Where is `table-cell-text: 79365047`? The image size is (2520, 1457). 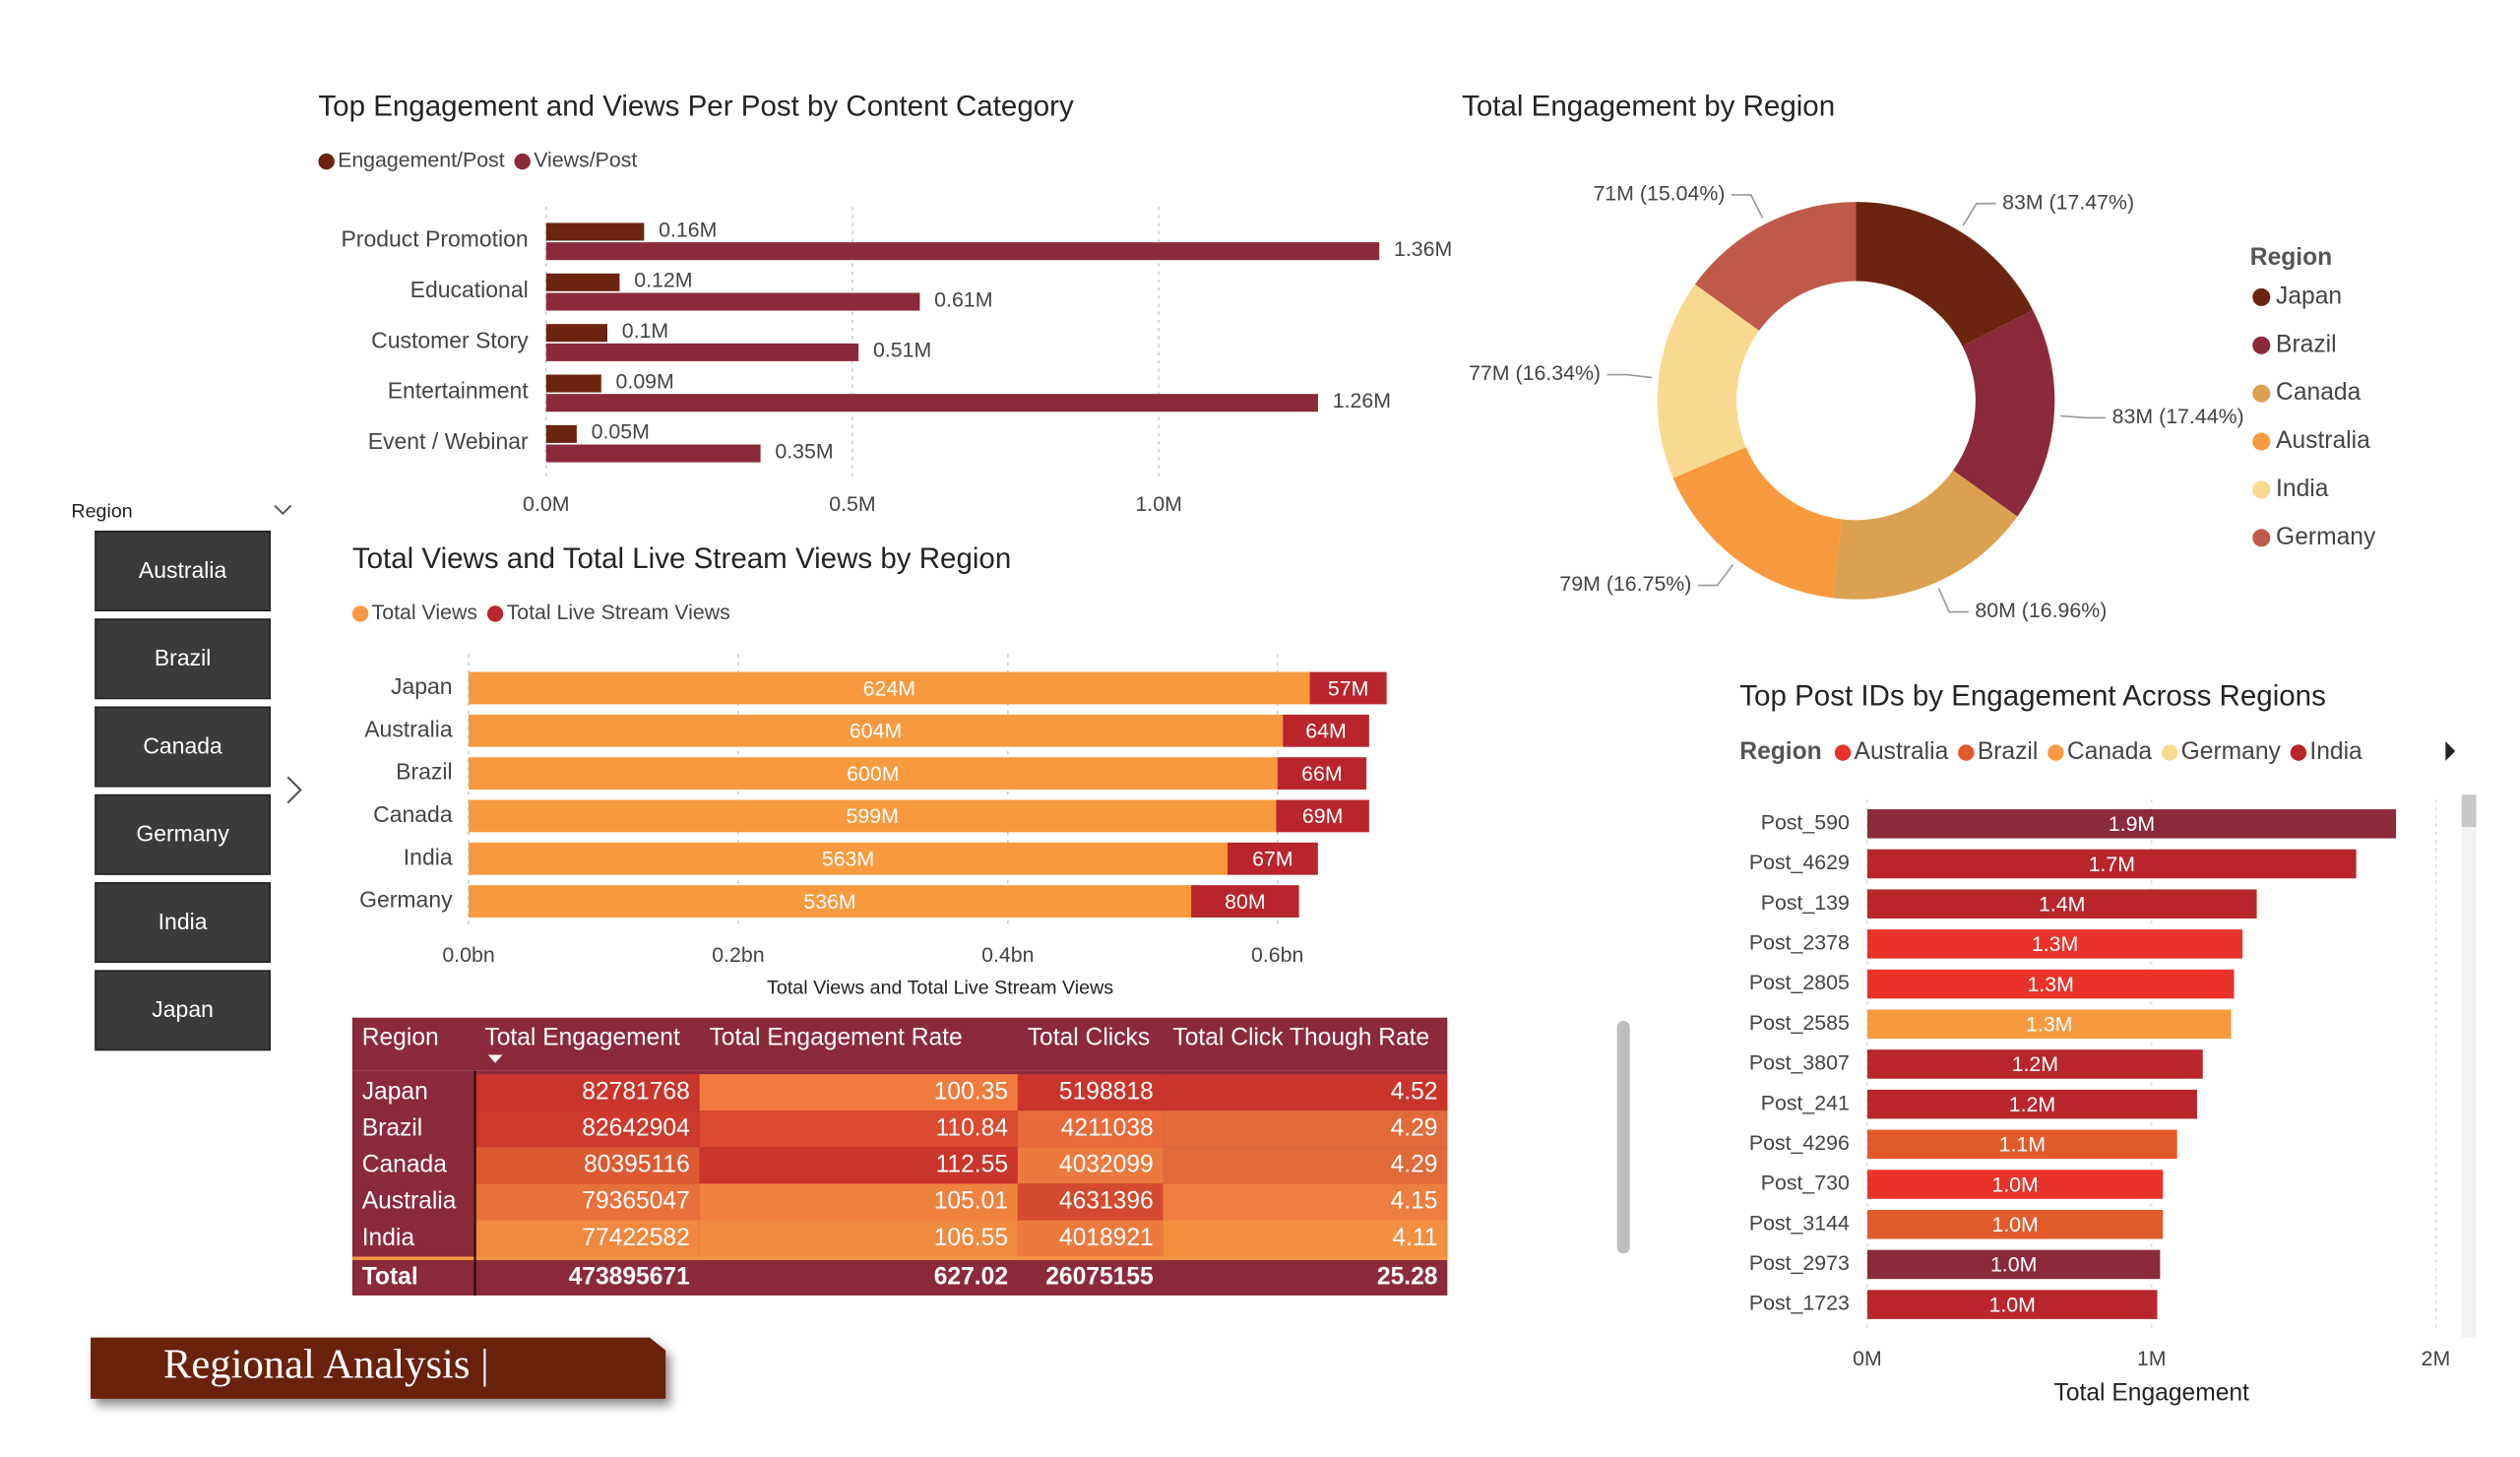
table-cell-text: 79365047 is located at coordinates (636, 1201).